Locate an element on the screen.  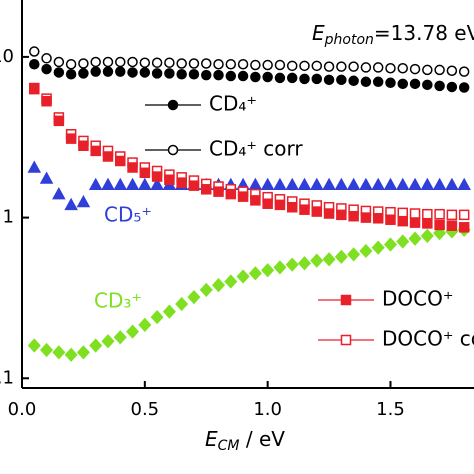
y-tick-label: 10 is located at coordinates (7, 56).